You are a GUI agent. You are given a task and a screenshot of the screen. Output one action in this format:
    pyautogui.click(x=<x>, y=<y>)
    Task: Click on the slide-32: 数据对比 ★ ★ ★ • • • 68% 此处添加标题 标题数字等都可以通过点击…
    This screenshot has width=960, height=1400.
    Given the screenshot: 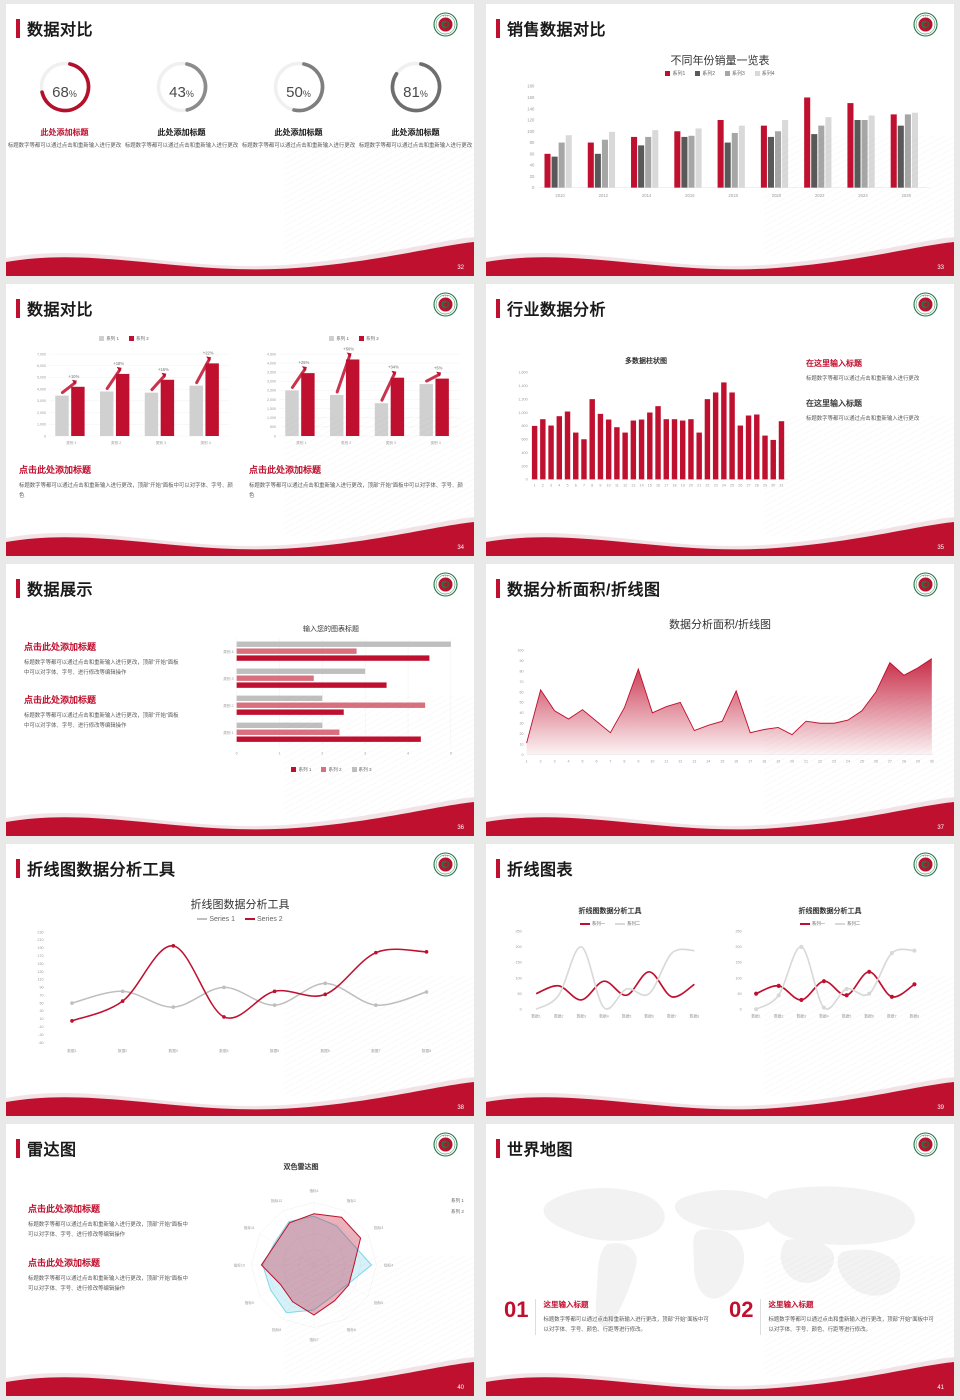 What is the action you would take?
    pyautogui.click(x=240, y=140)
    